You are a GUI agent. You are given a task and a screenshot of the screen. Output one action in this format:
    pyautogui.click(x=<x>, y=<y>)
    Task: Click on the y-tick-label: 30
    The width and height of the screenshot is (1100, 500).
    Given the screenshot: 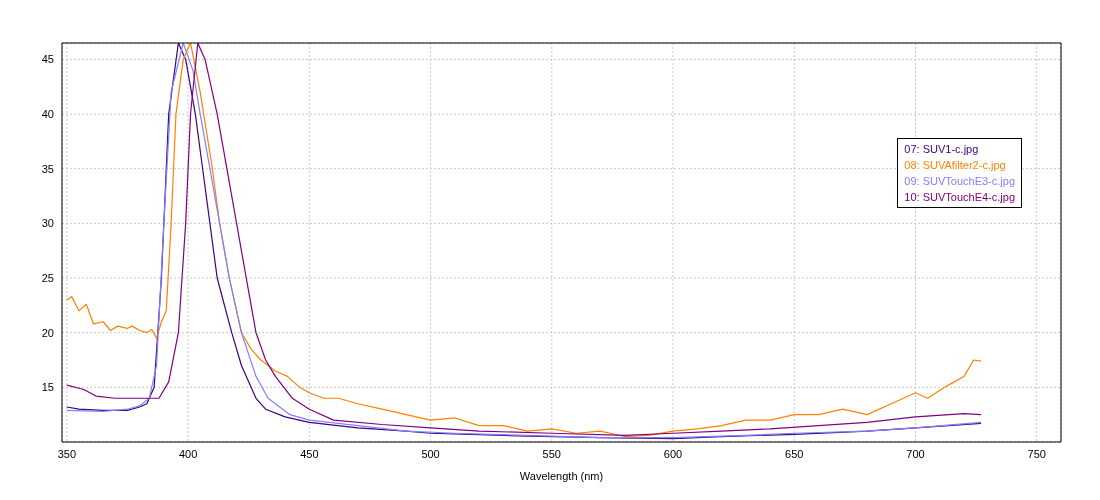 What is the action you would take?
    pyautogui.click(x=47, y=223)
    